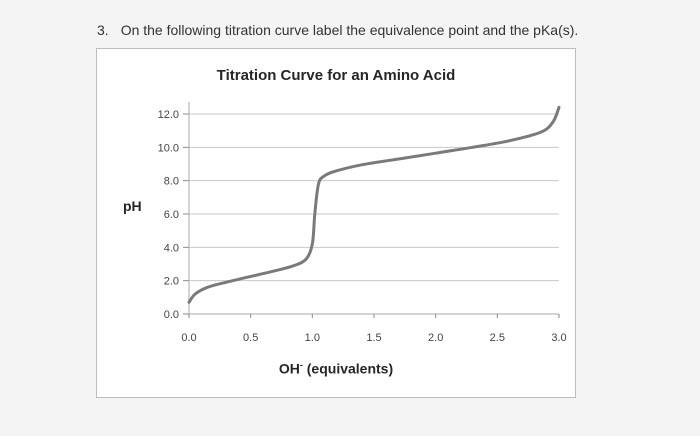 This screenshot has width=700, height=436. Describe the element at coordinates (188, 338) in the screenshot. I see `x-tick-label-0: 0.0` at that location.